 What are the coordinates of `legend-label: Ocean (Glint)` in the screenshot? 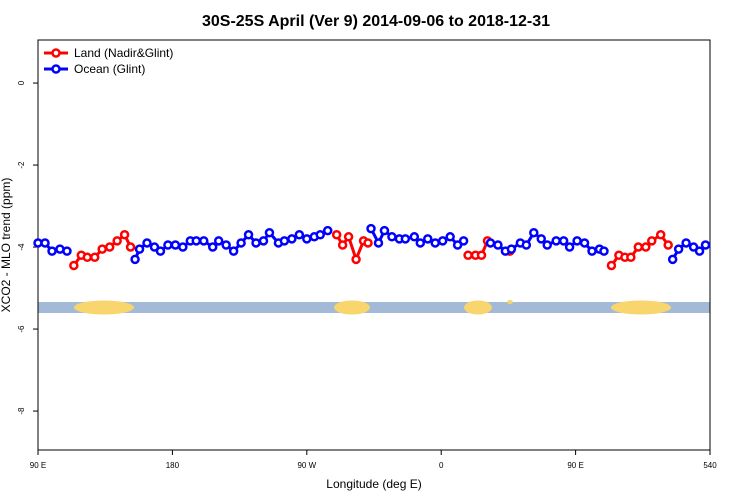 It's located at (109, 69).